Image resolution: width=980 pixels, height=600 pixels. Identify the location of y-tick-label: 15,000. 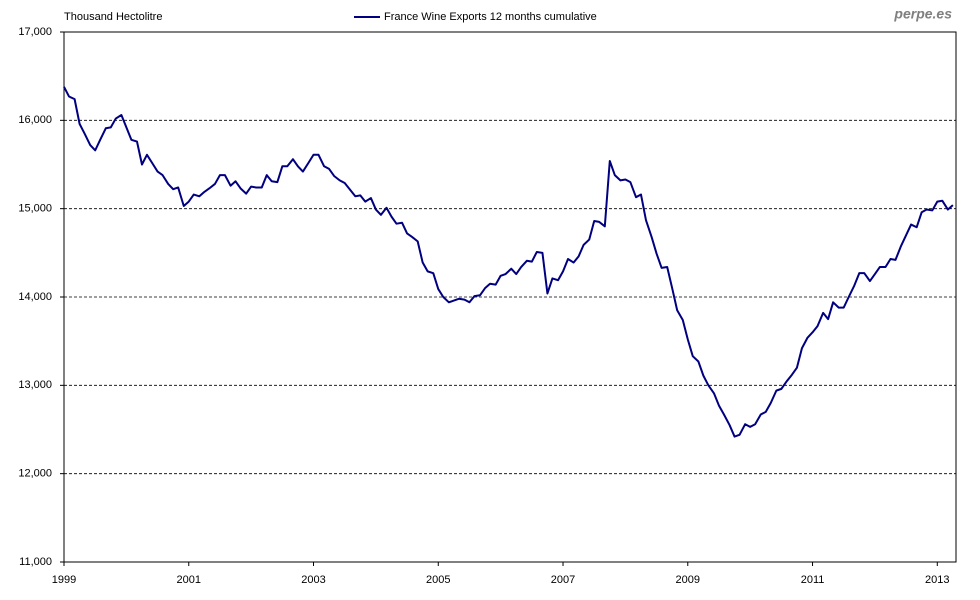
(35, 209).